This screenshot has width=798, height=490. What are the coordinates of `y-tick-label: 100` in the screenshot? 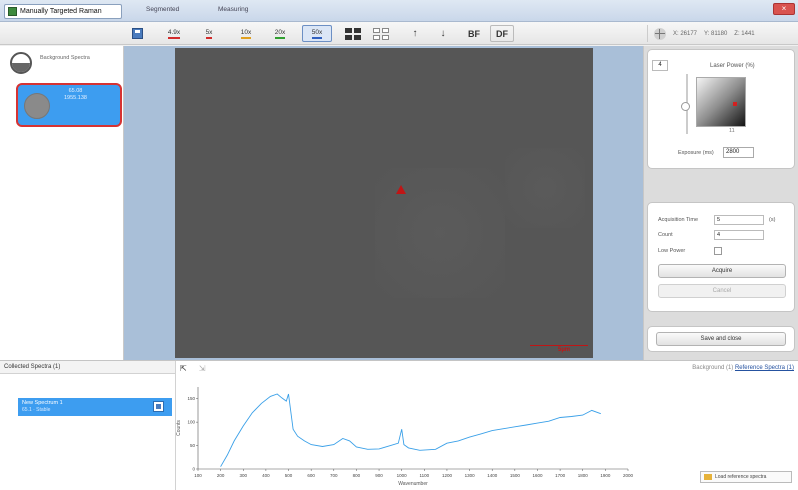 It's located at (191, 422).